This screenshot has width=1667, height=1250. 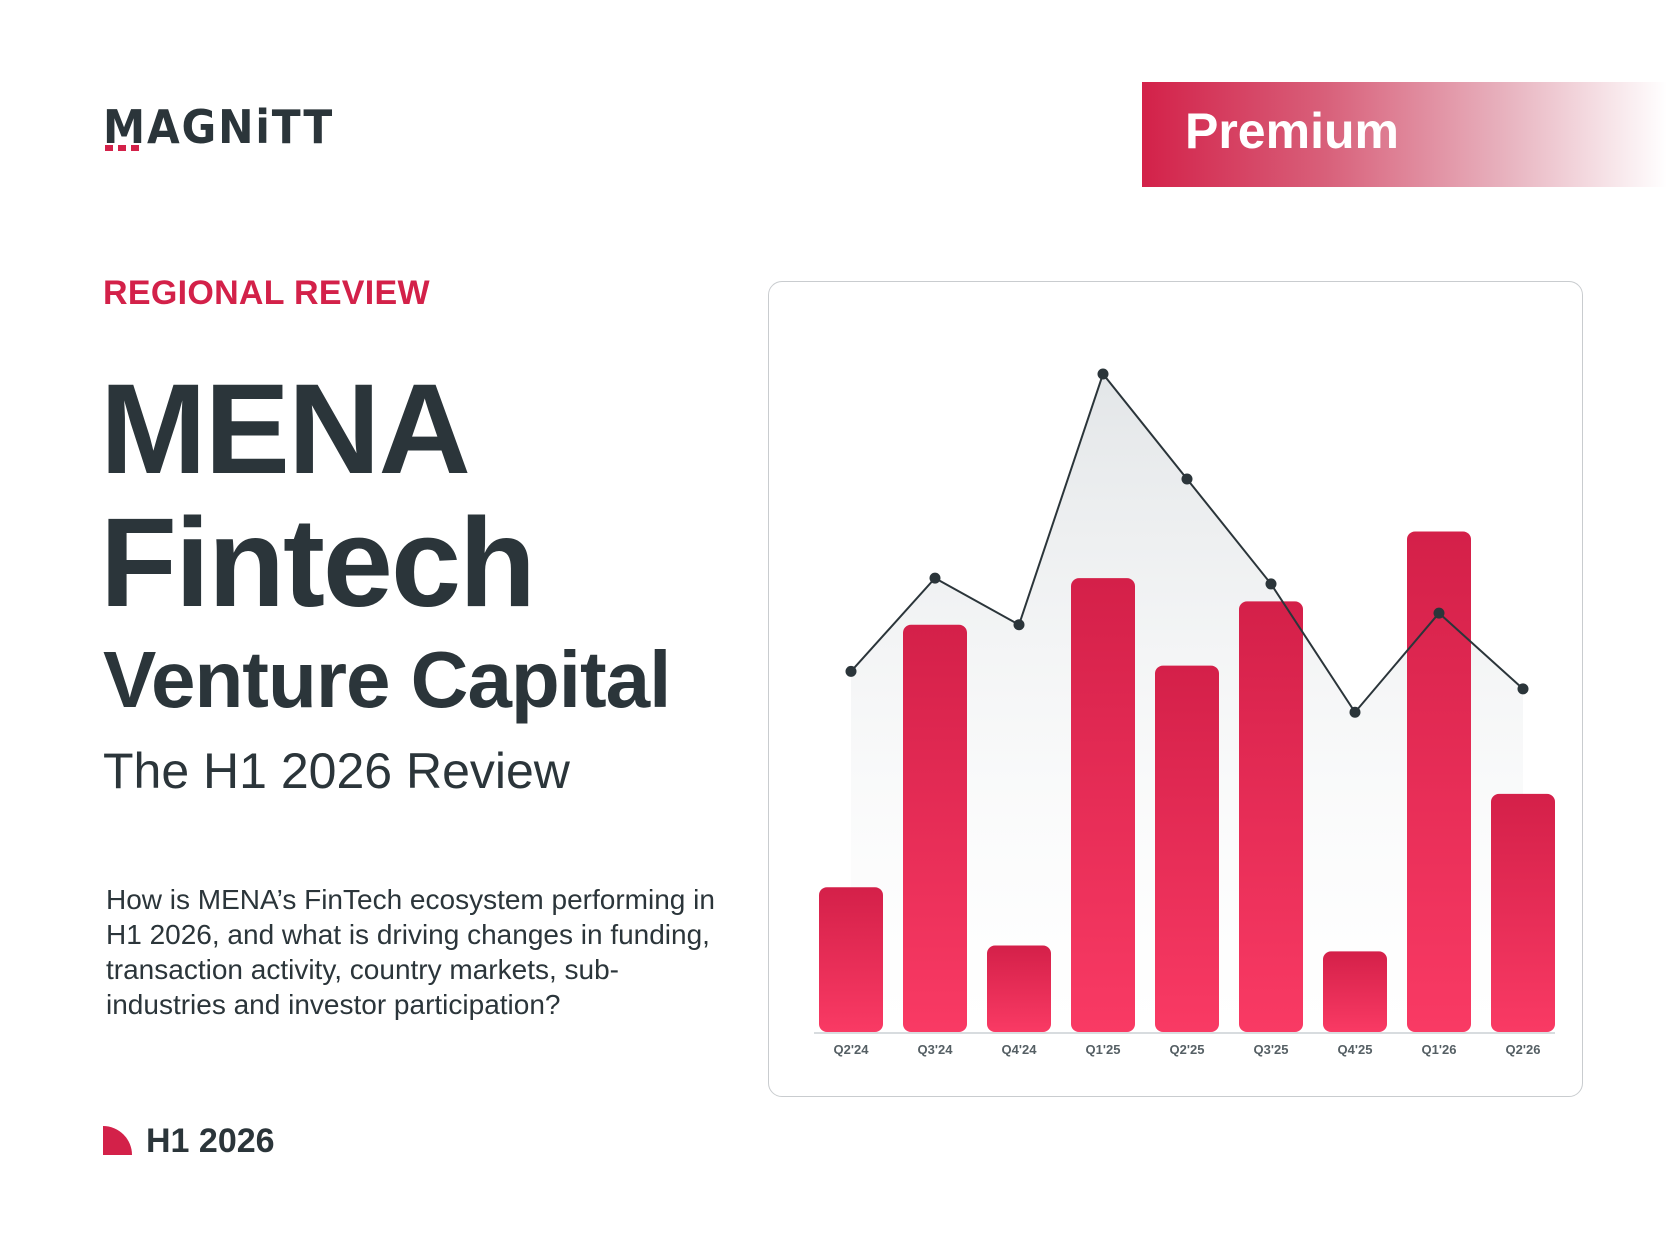 What do you see at coordinates (266, 293) in the screenshot?
I see `section-eyebrow: REGIONAL REVIEW` at bounding box center [266, 293].